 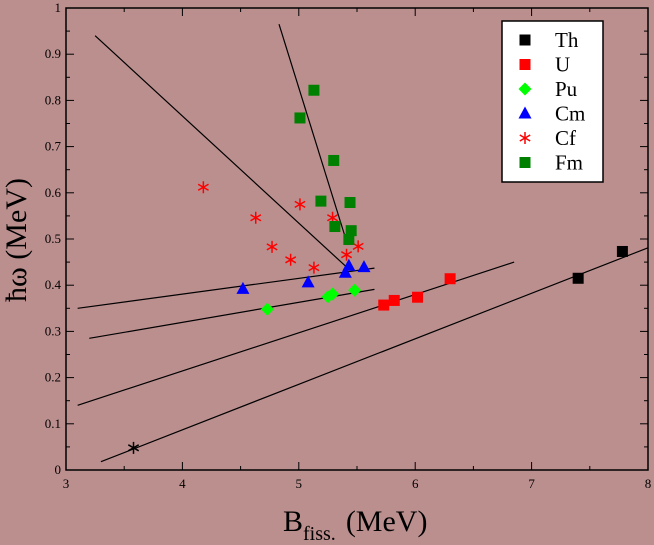 What do you see at coordinates (570, 114) in the screenshot?
I see `legend-label-cm: Cm` at bounding box center [570, 114].